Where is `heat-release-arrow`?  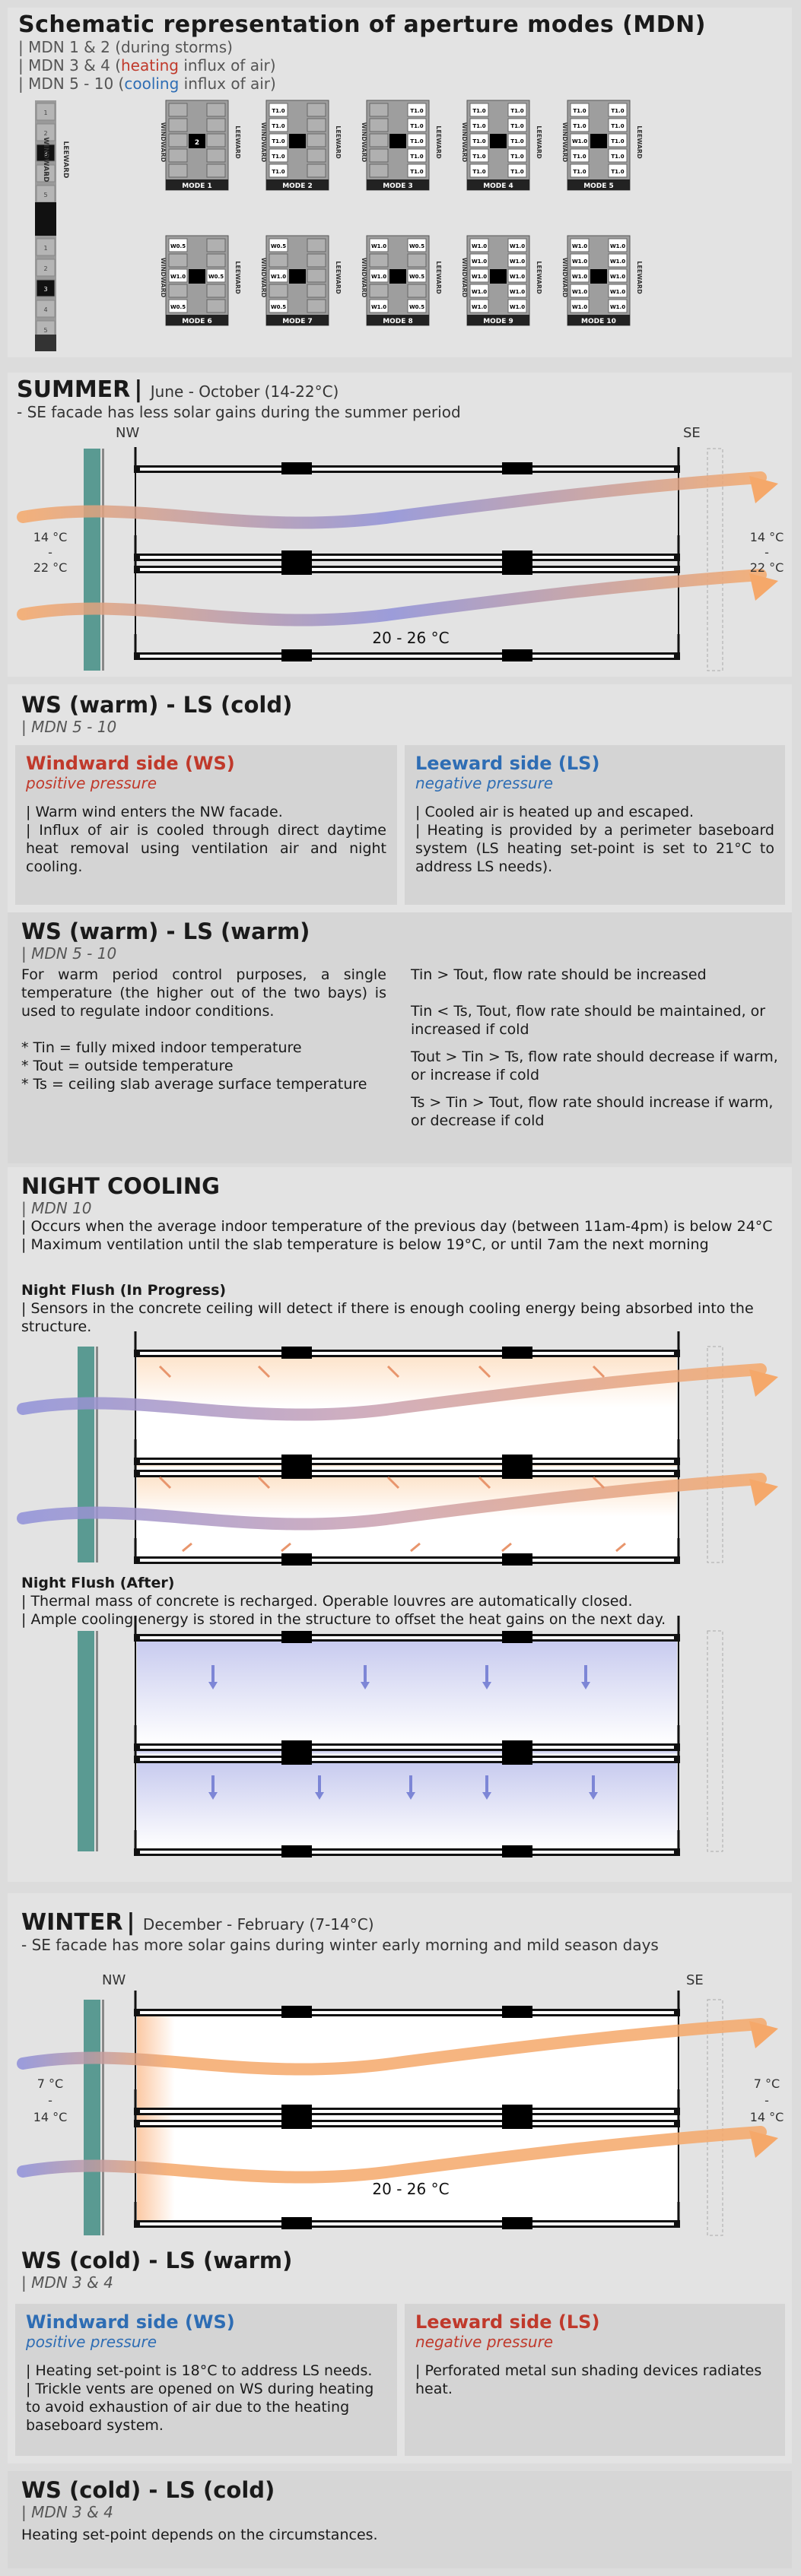
heat-release-arrow is located at coordinates (393, 1482).